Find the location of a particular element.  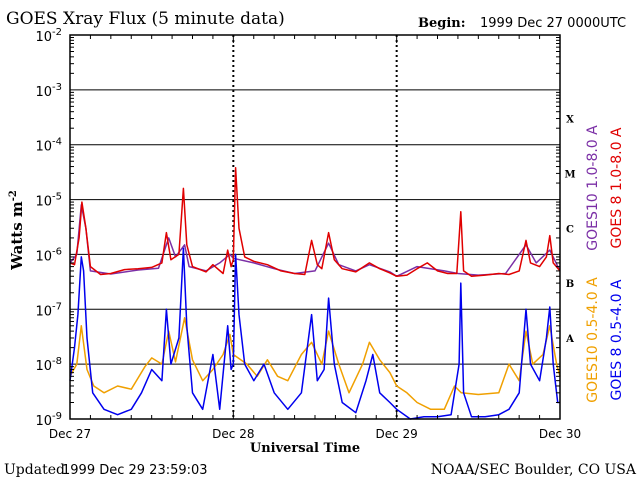

y-axis-label: Watts m-2 is located at coordinates (17, 230).